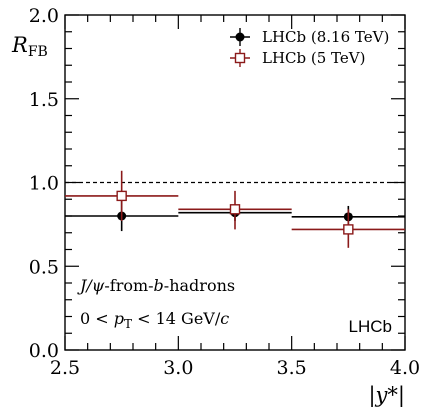 Image resolution: width=425 pixels, height=410 pixels. Describe the element at coordinates (159, 285) in the screenshot. I see `annotation-process-b: b` at that location.